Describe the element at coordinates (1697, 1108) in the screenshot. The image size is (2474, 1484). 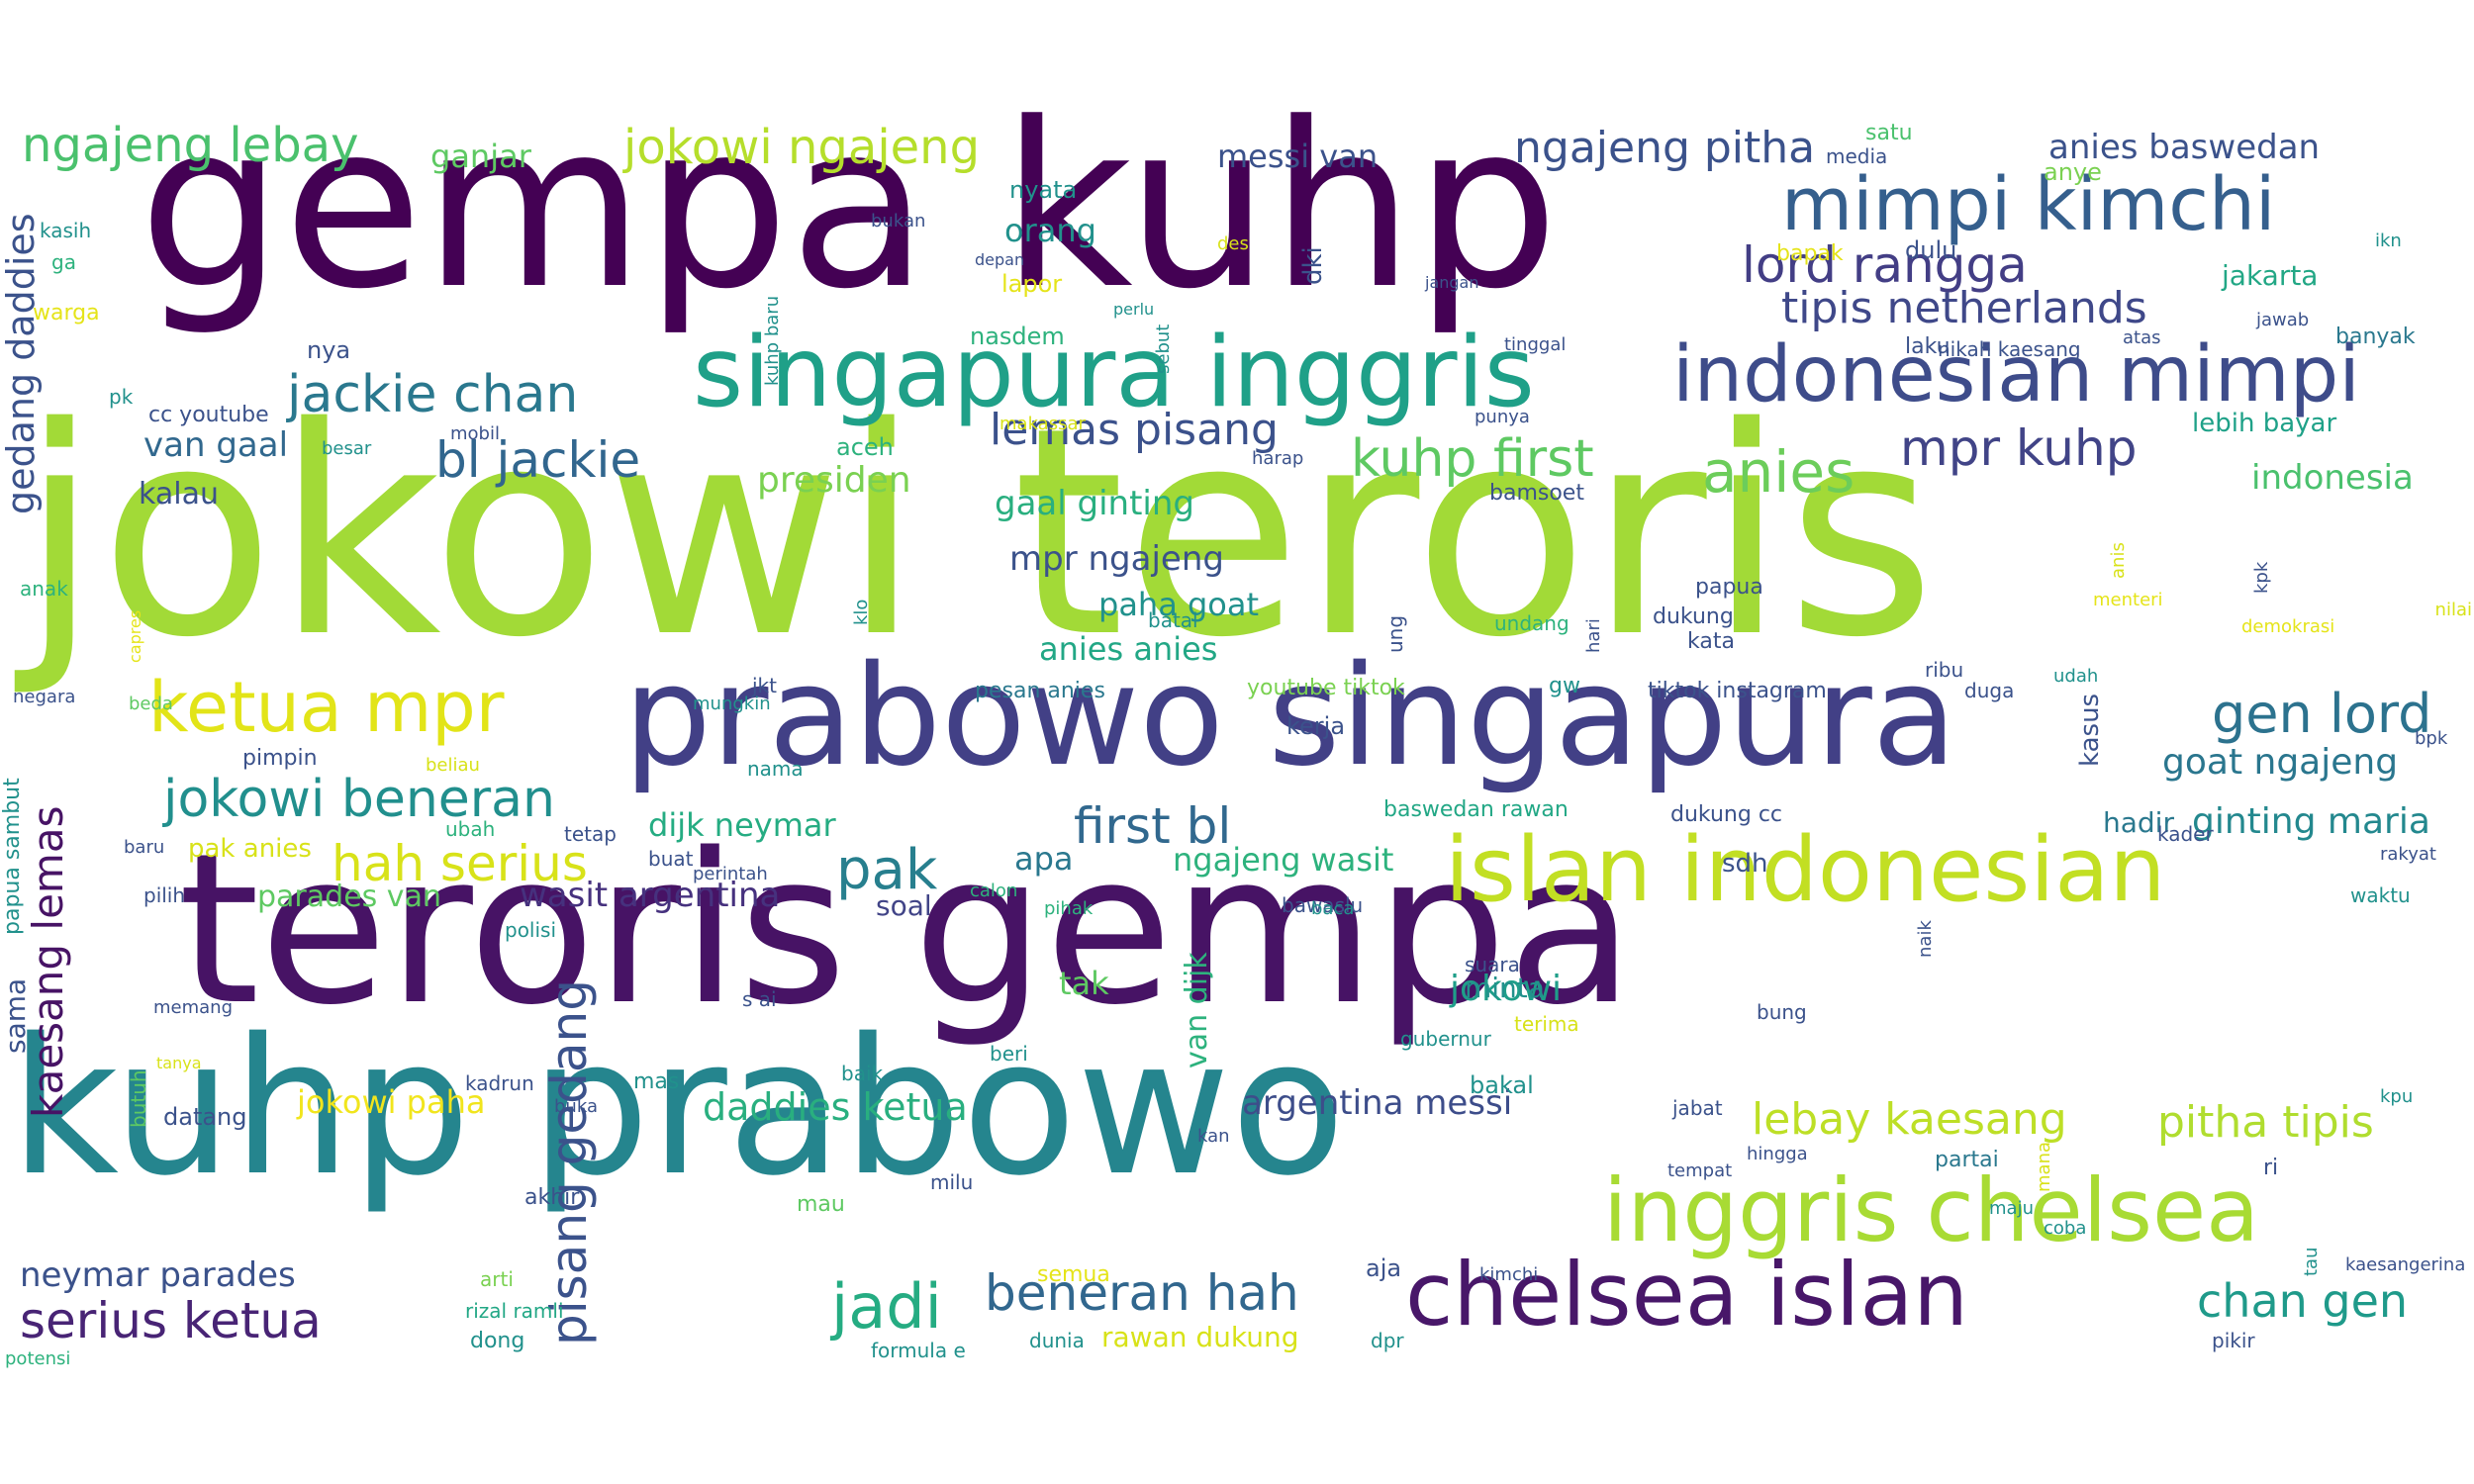
I see `cloud-word: jabat` at that location.